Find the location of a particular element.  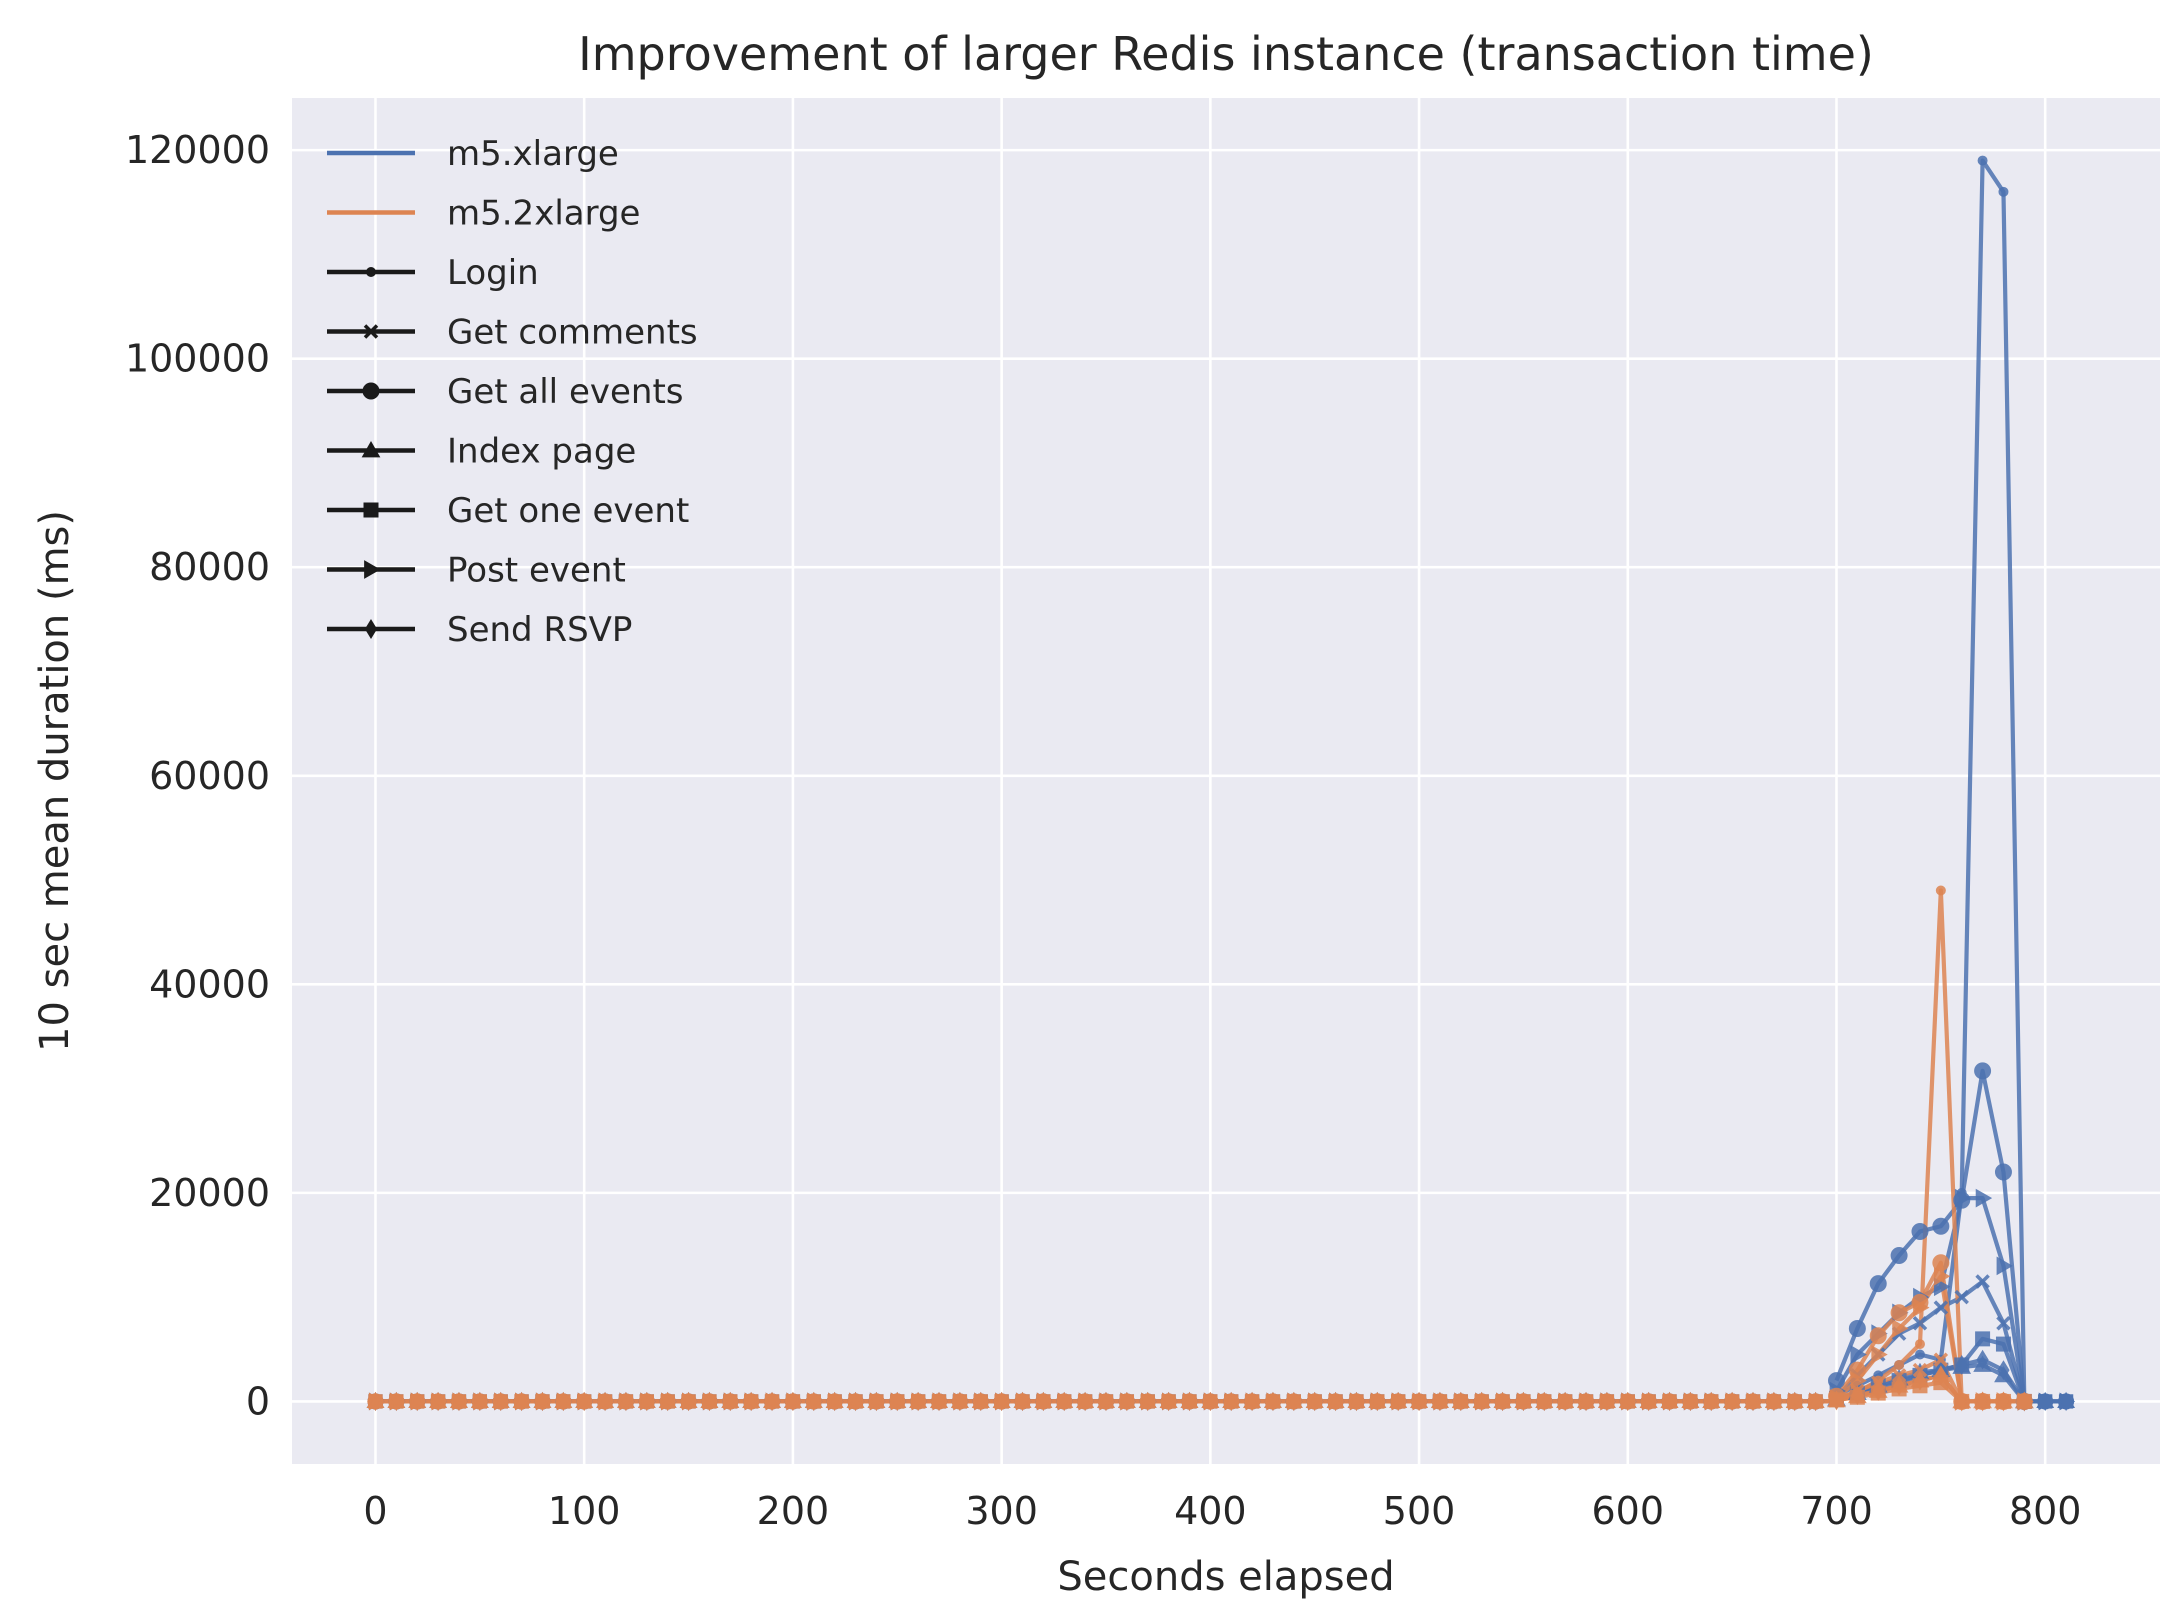

x-tick-label: 500 is located at coordinates (1419, 1511).